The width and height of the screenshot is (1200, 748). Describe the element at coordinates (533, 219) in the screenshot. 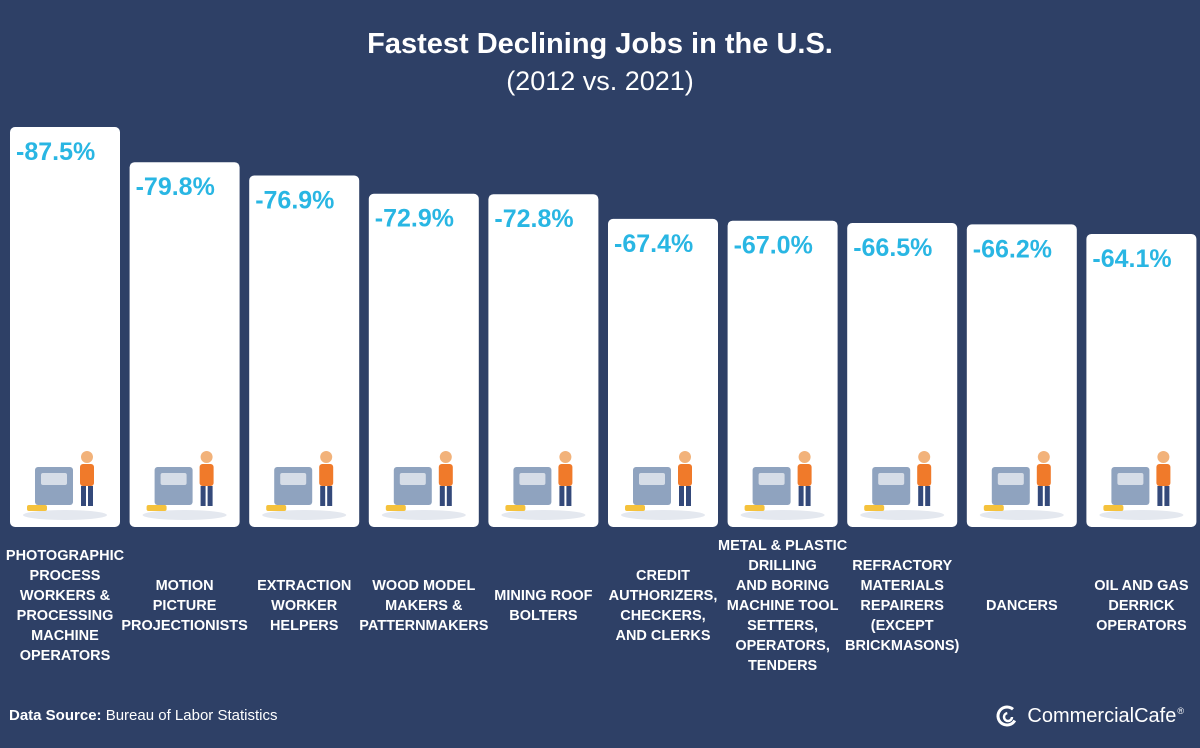

I see `bar-value-label: -72.8%` at that location.